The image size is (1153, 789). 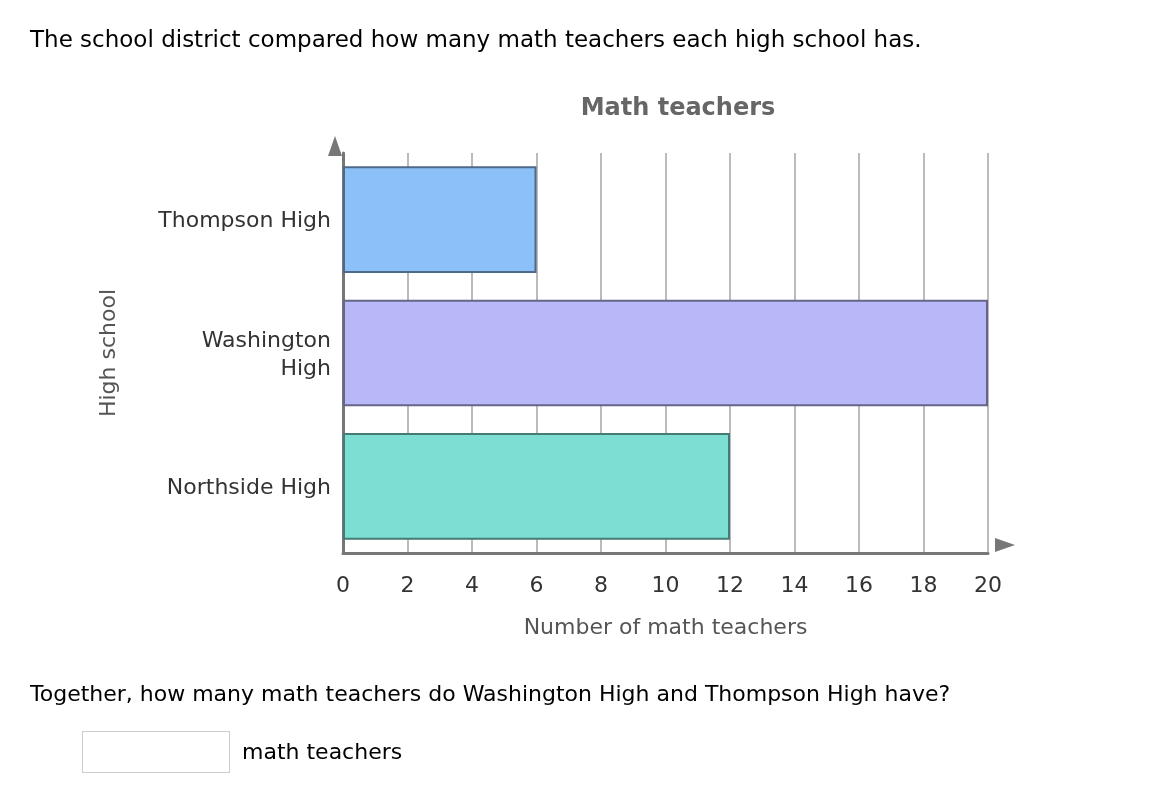 What do you see at coordinates (266, 353) in the screenshot?
I see `y-tick-label: Washington High` at bounding box center [266, 353].